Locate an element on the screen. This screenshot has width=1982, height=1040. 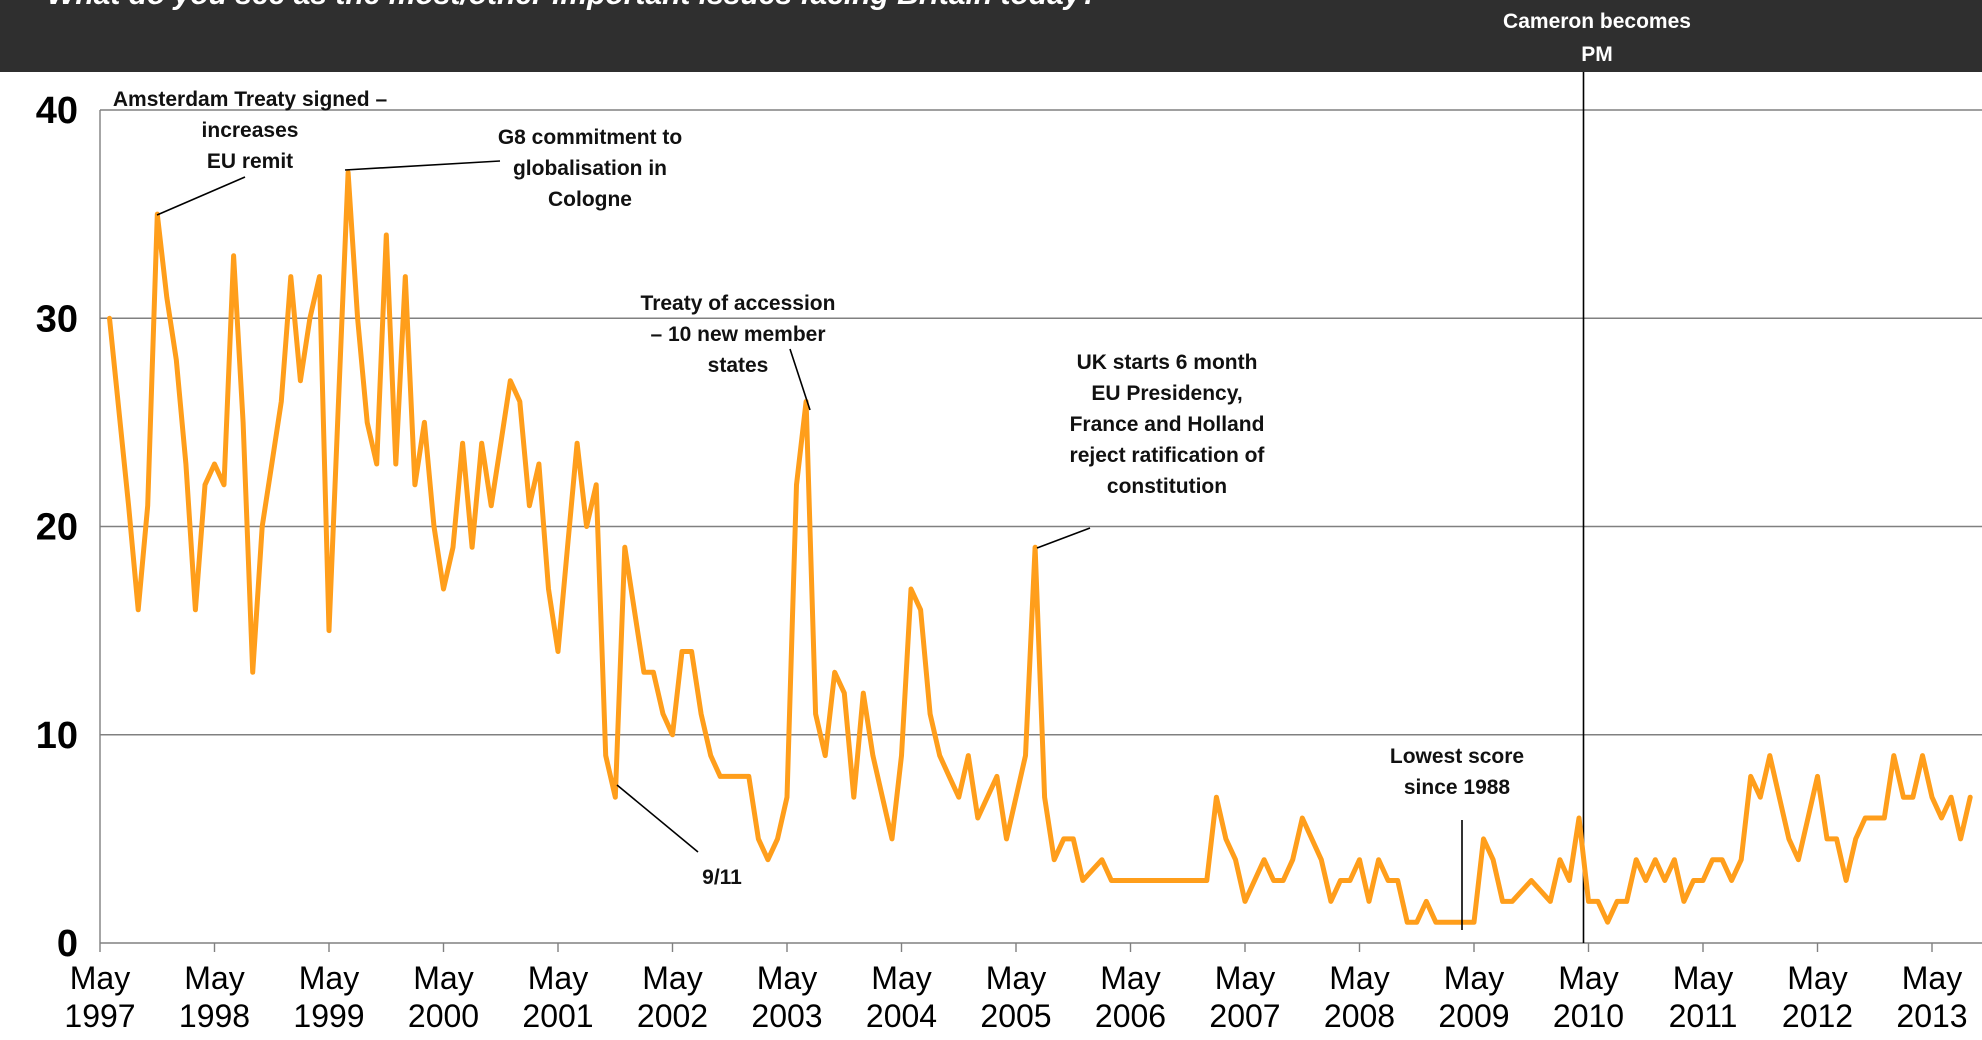
annotation-leader-nine-eleven is located at coordinates (657, 818).